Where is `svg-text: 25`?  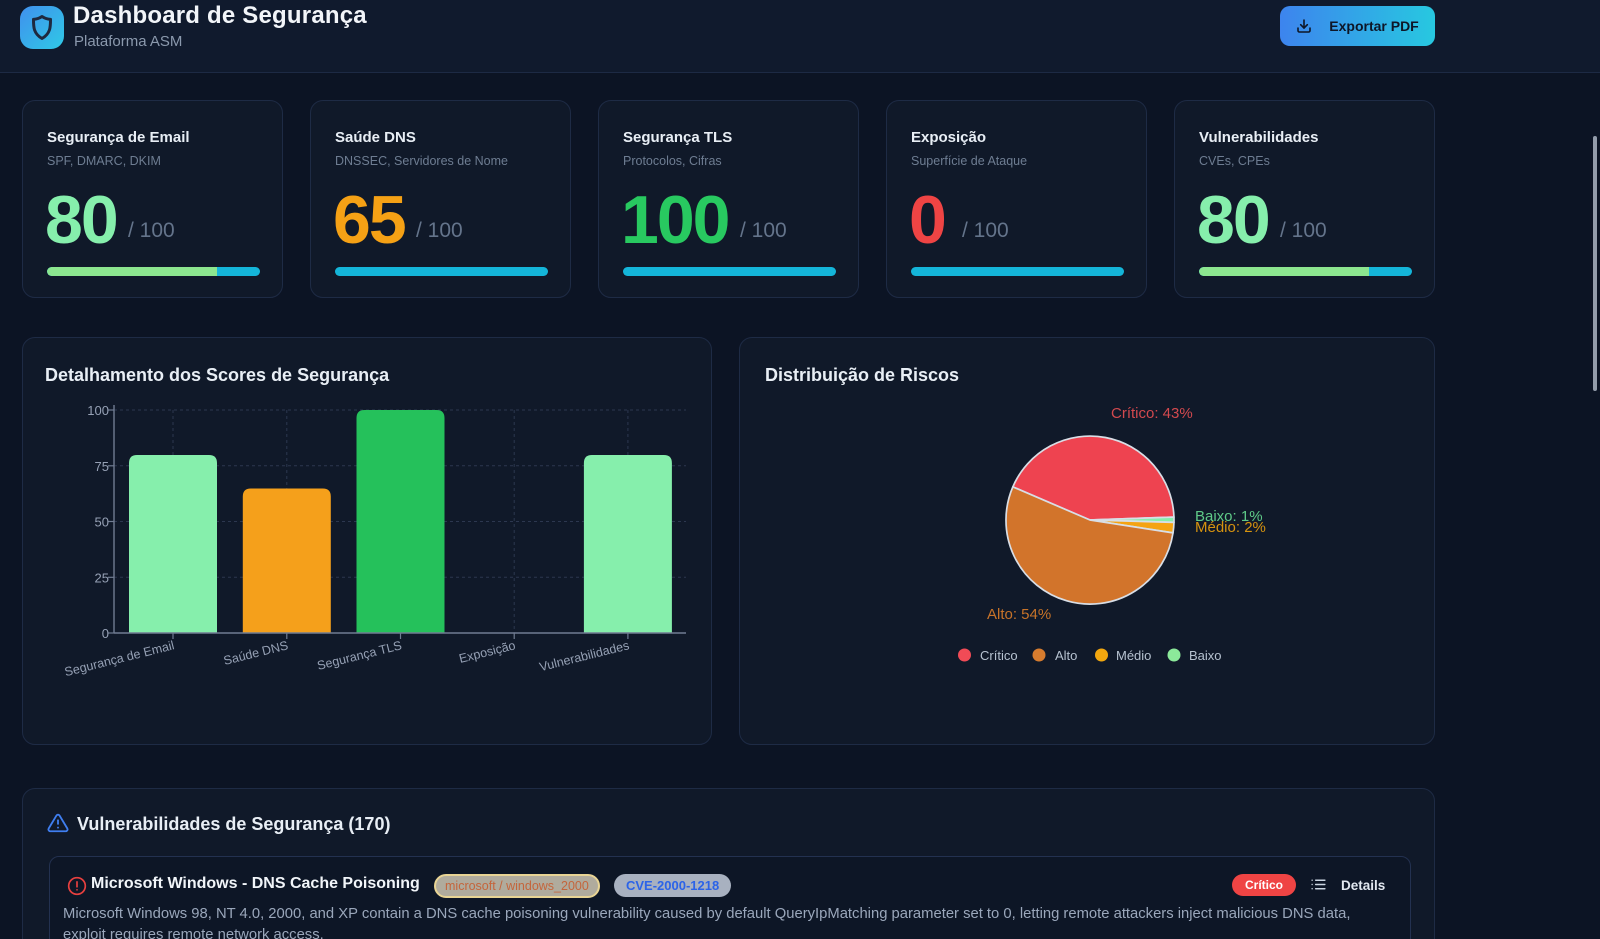
svg-text: 25 is located at coordinates (102, 577).